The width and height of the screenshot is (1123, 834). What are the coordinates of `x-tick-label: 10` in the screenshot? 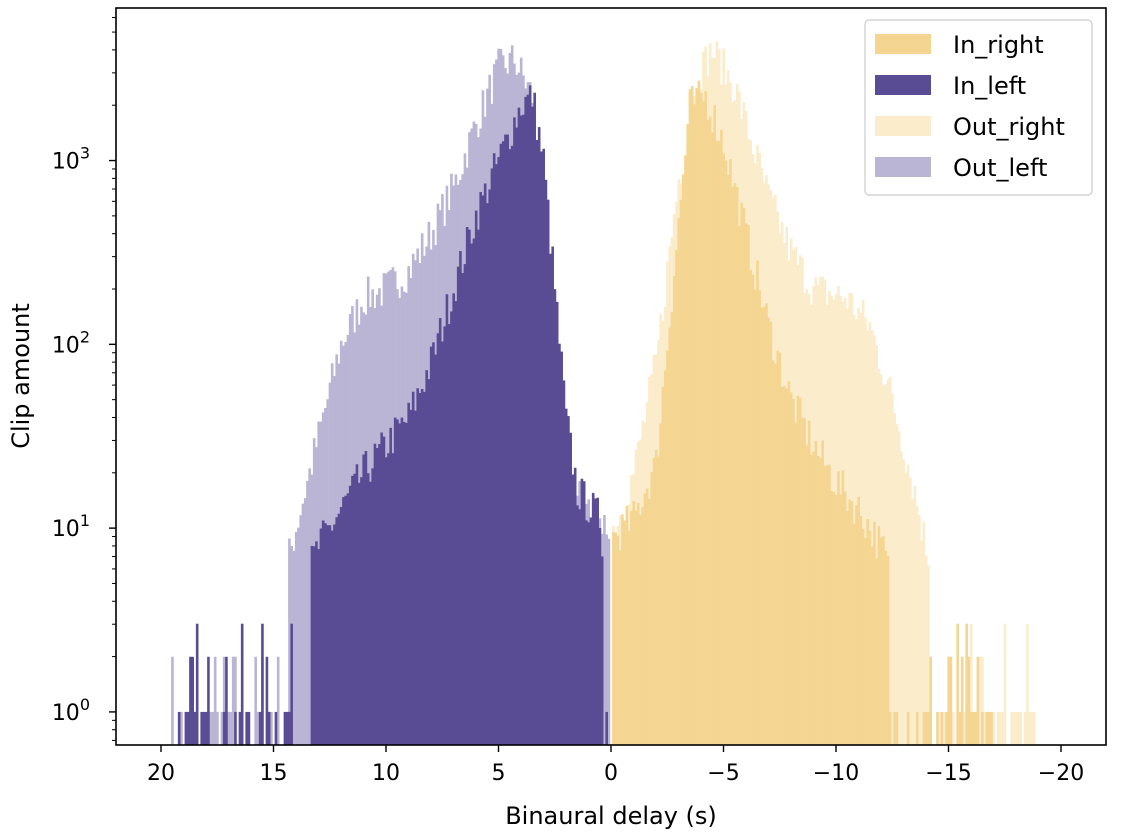 It's located at (386, 773).